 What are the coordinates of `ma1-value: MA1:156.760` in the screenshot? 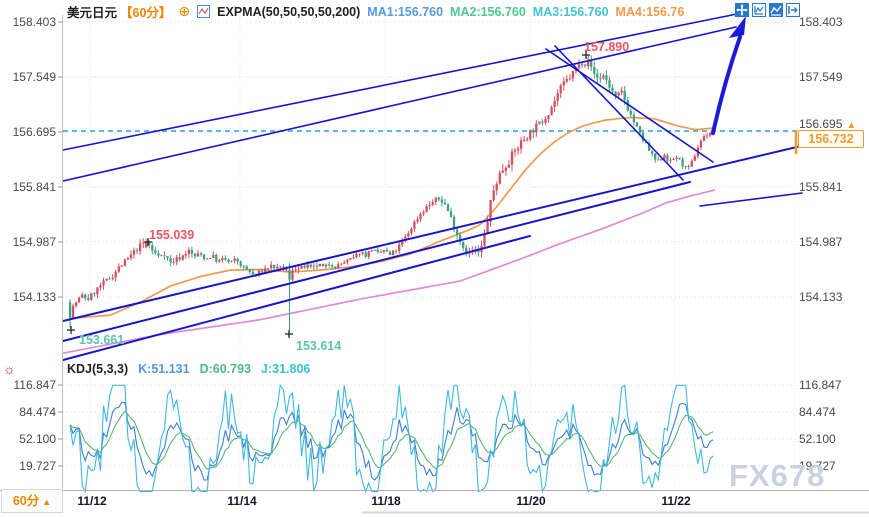 It's located at (405, 11).